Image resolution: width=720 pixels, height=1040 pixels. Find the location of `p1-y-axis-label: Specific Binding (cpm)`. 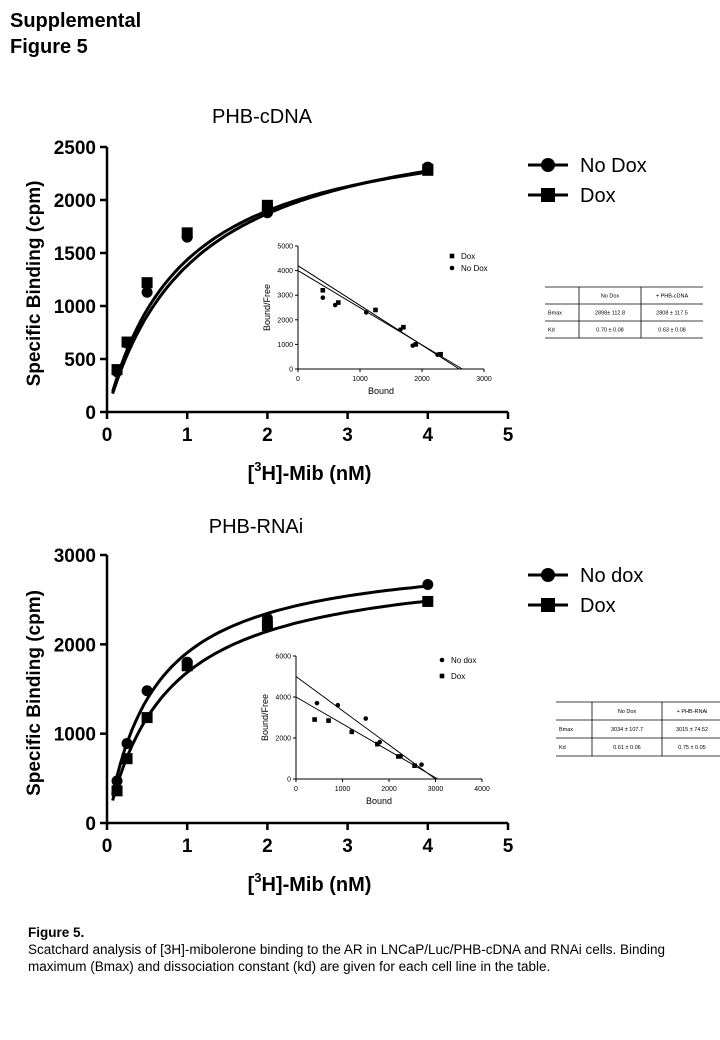

p1-y-axis-label: Specific Binding (cpm) is located at coordinates (34, 284).